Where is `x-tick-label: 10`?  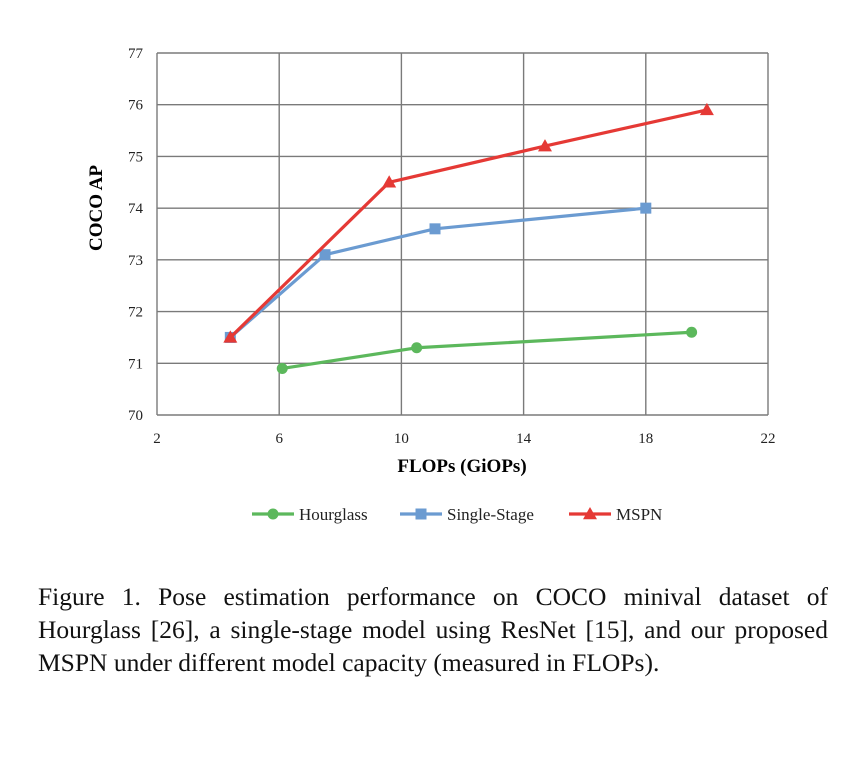 x-tick-label: 10 is located at coordinates (401, 439).